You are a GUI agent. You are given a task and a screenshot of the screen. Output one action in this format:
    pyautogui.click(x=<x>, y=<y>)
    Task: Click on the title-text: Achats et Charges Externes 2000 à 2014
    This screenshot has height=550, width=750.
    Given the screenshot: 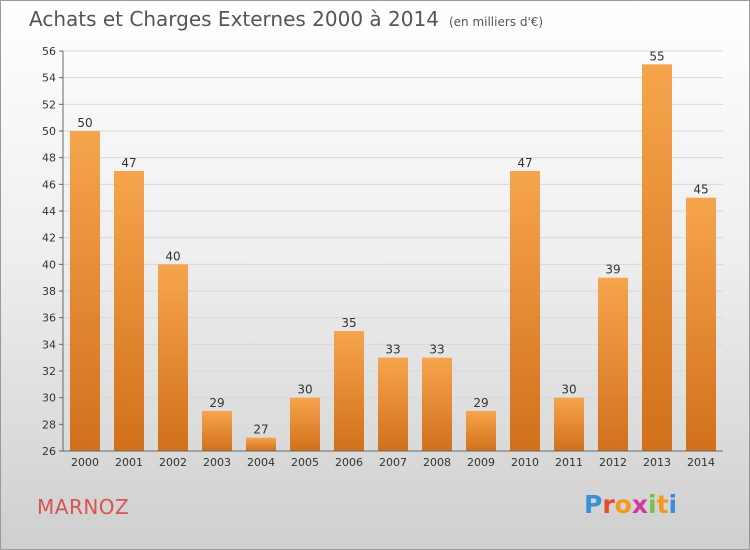 What is the action you would take?
    pyautogui.click(x=234, y=19)
    